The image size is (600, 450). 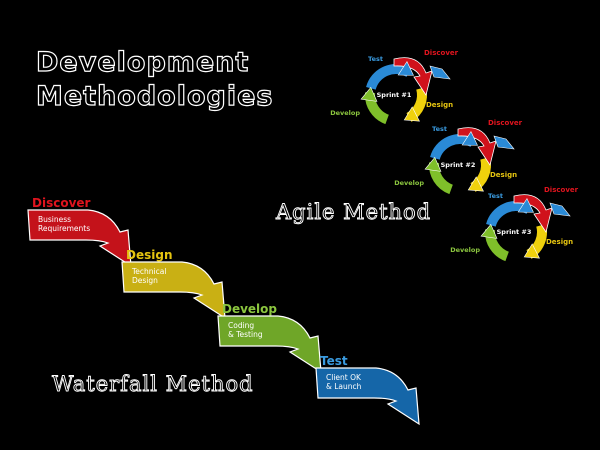 What do you see at coordinates (148, 271) in the screenshot?
I see `waterfall-step-text: Technical` at bounding box center [148, 271].